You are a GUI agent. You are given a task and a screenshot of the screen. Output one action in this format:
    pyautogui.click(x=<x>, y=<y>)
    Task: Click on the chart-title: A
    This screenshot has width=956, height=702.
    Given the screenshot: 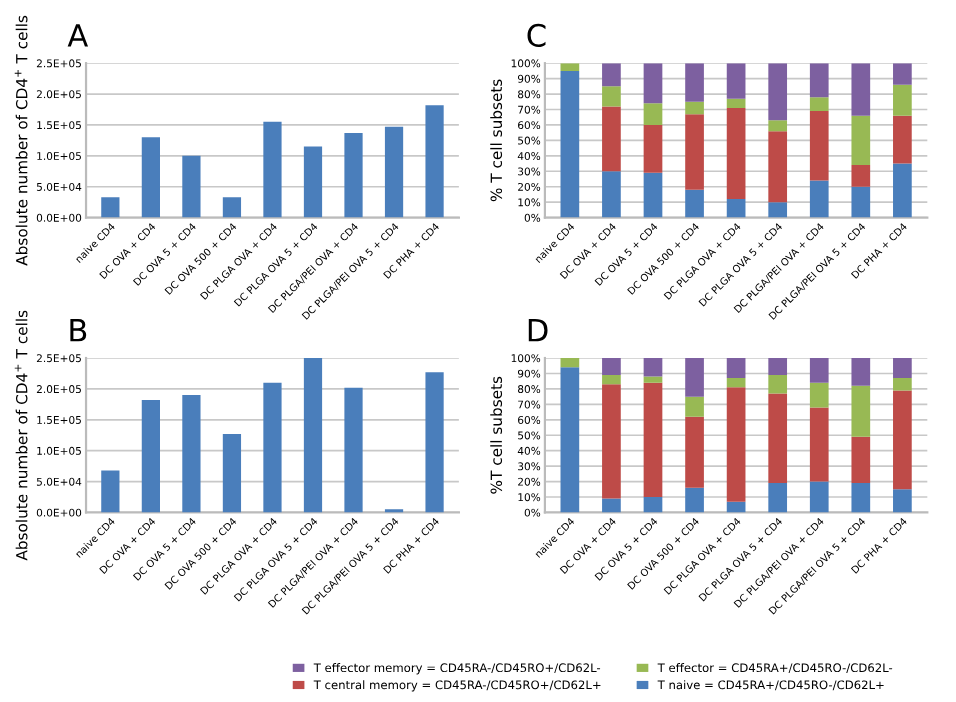 What is the action you would take?
    pyautogui.click(x=78, y=35)
    